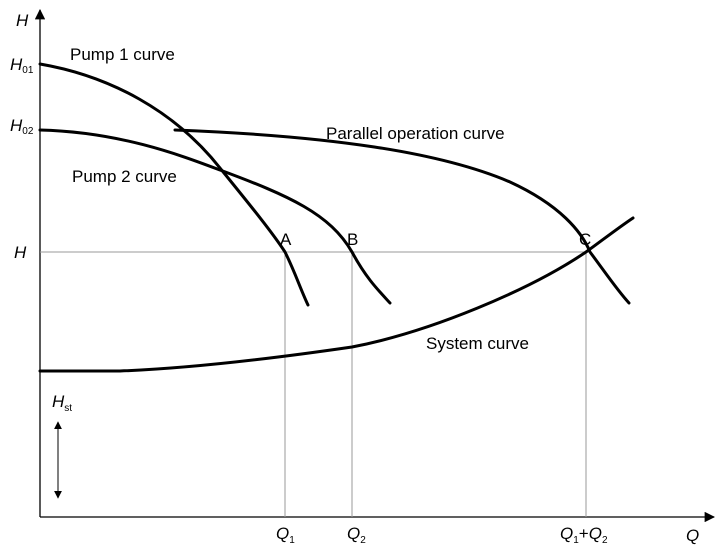 Image resolution: width=723 pixels, height=548 pixels. Describe the element at coordinates (692, 535) in the screenshot. I see `x-axis-label: Q` at that location.